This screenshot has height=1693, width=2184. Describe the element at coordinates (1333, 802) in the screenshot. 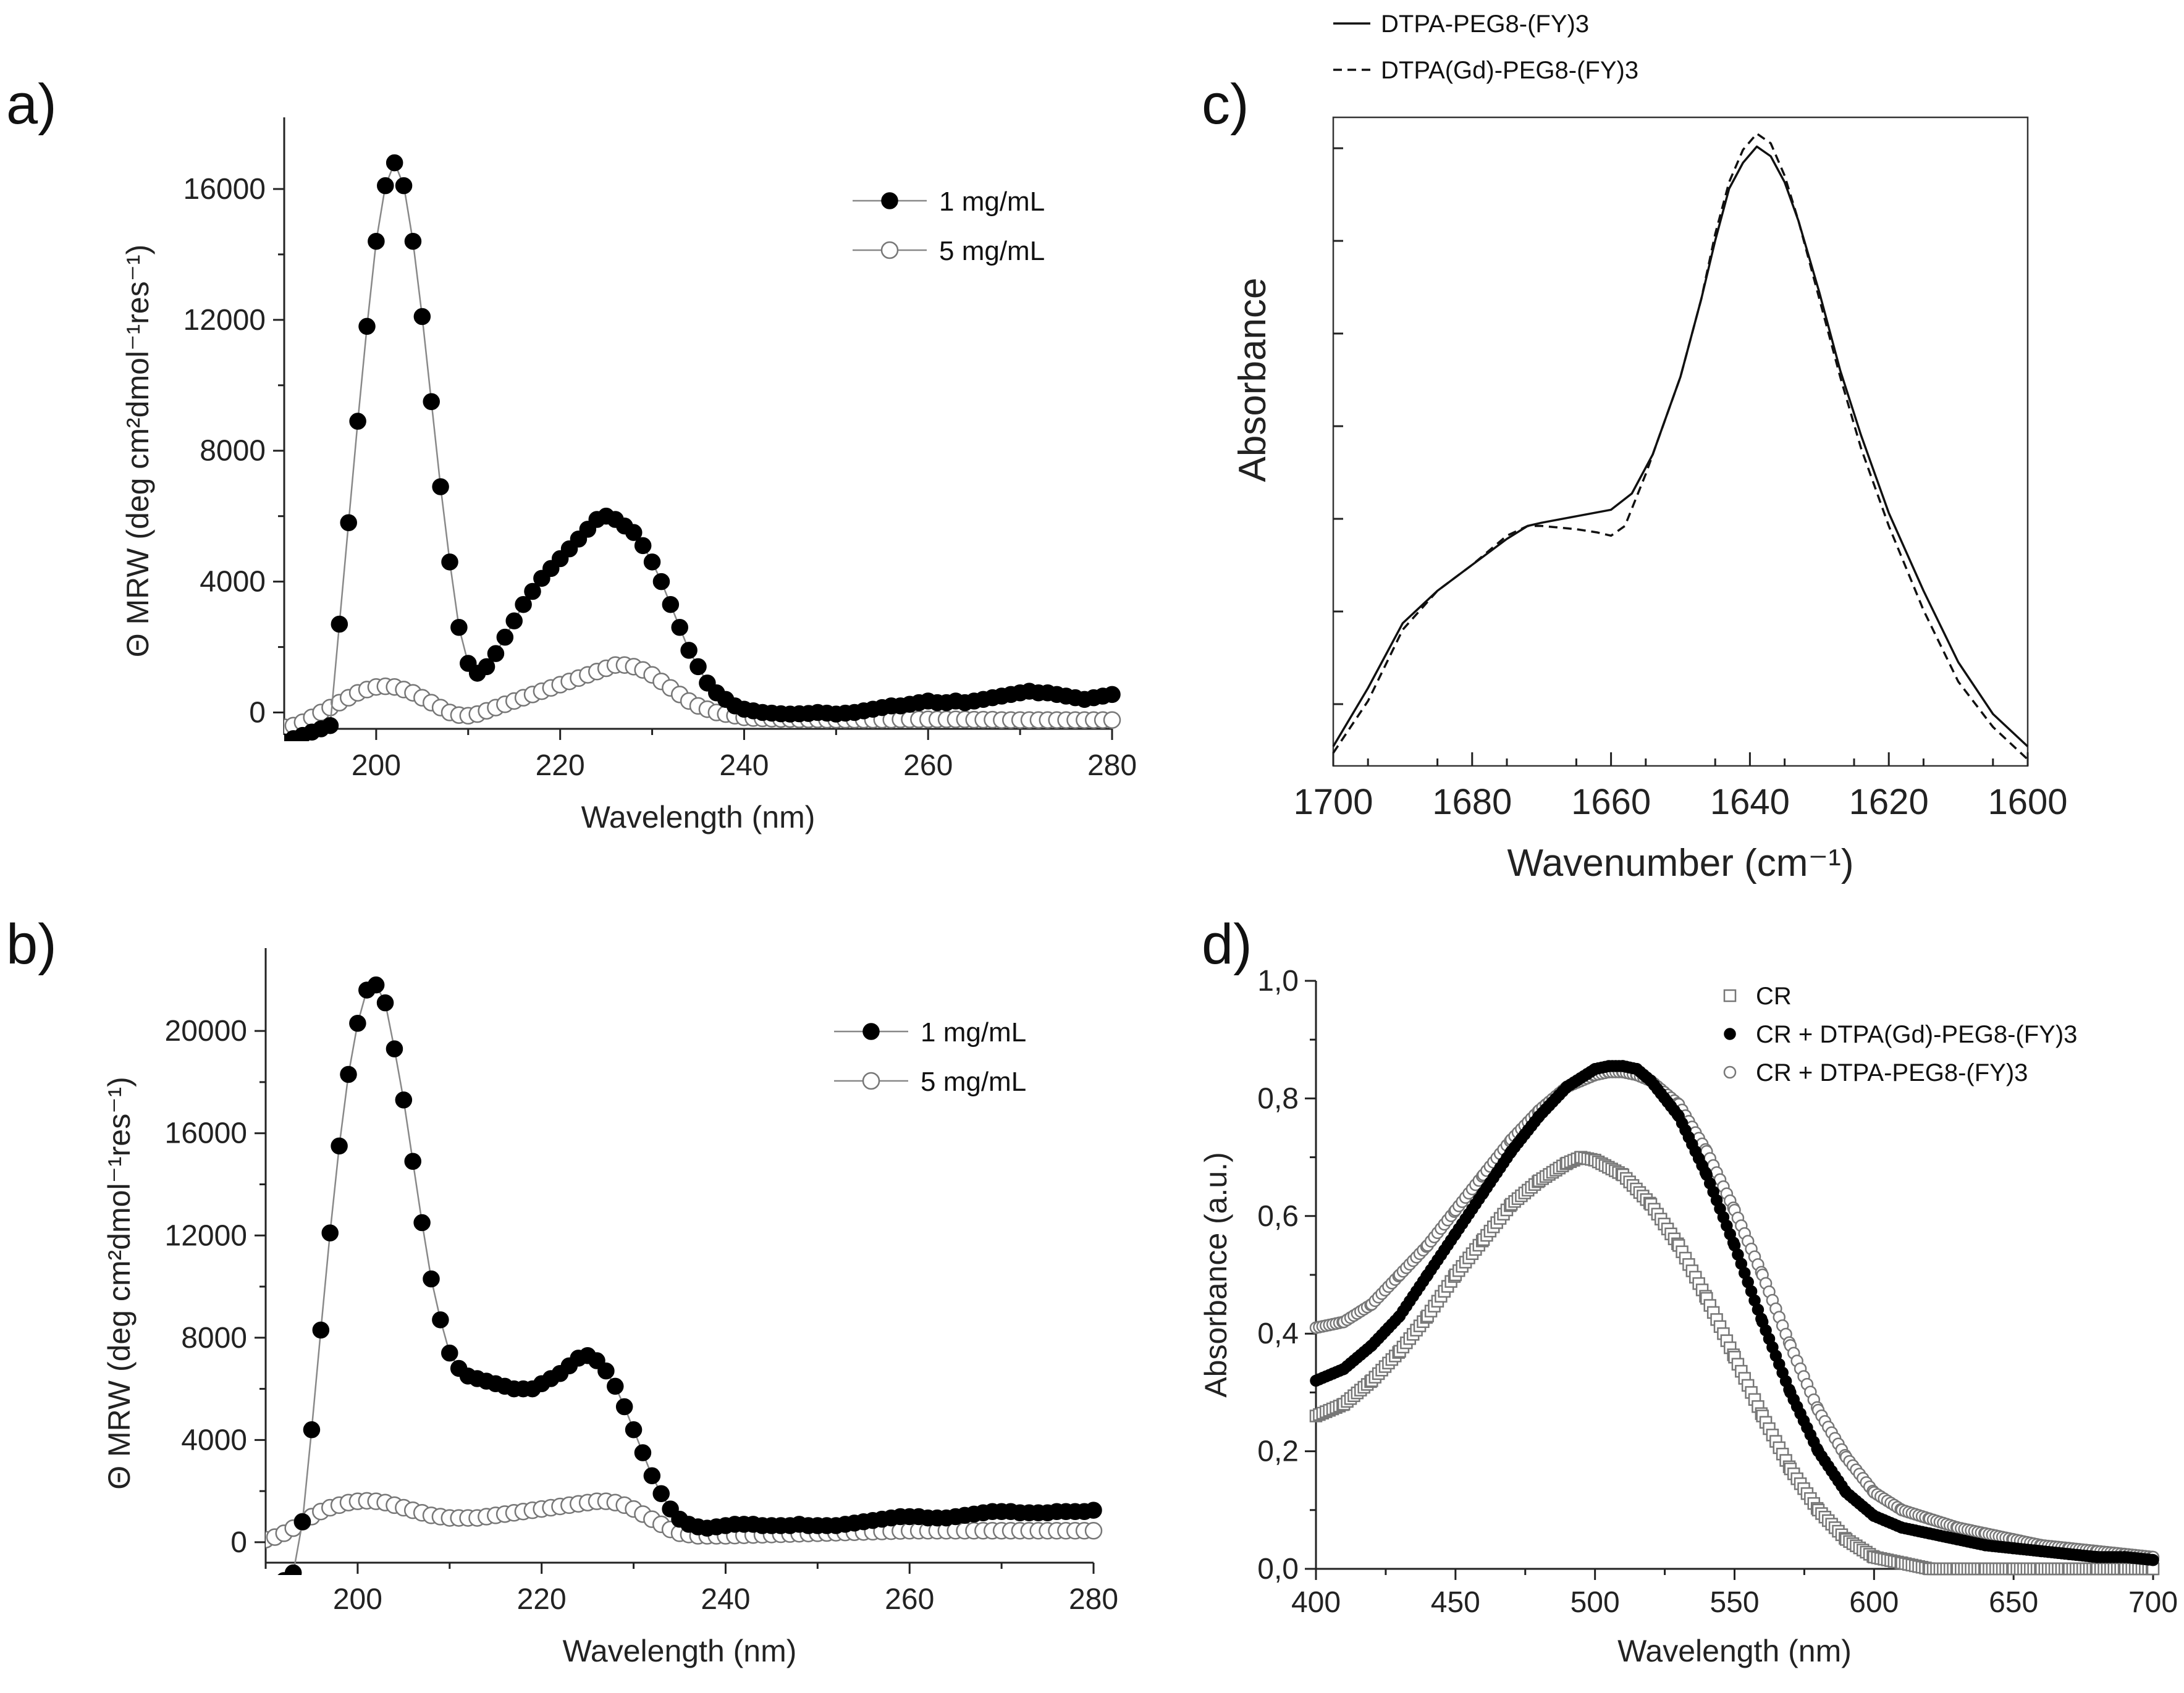

I see `x-tick-label: 1700` at that location.